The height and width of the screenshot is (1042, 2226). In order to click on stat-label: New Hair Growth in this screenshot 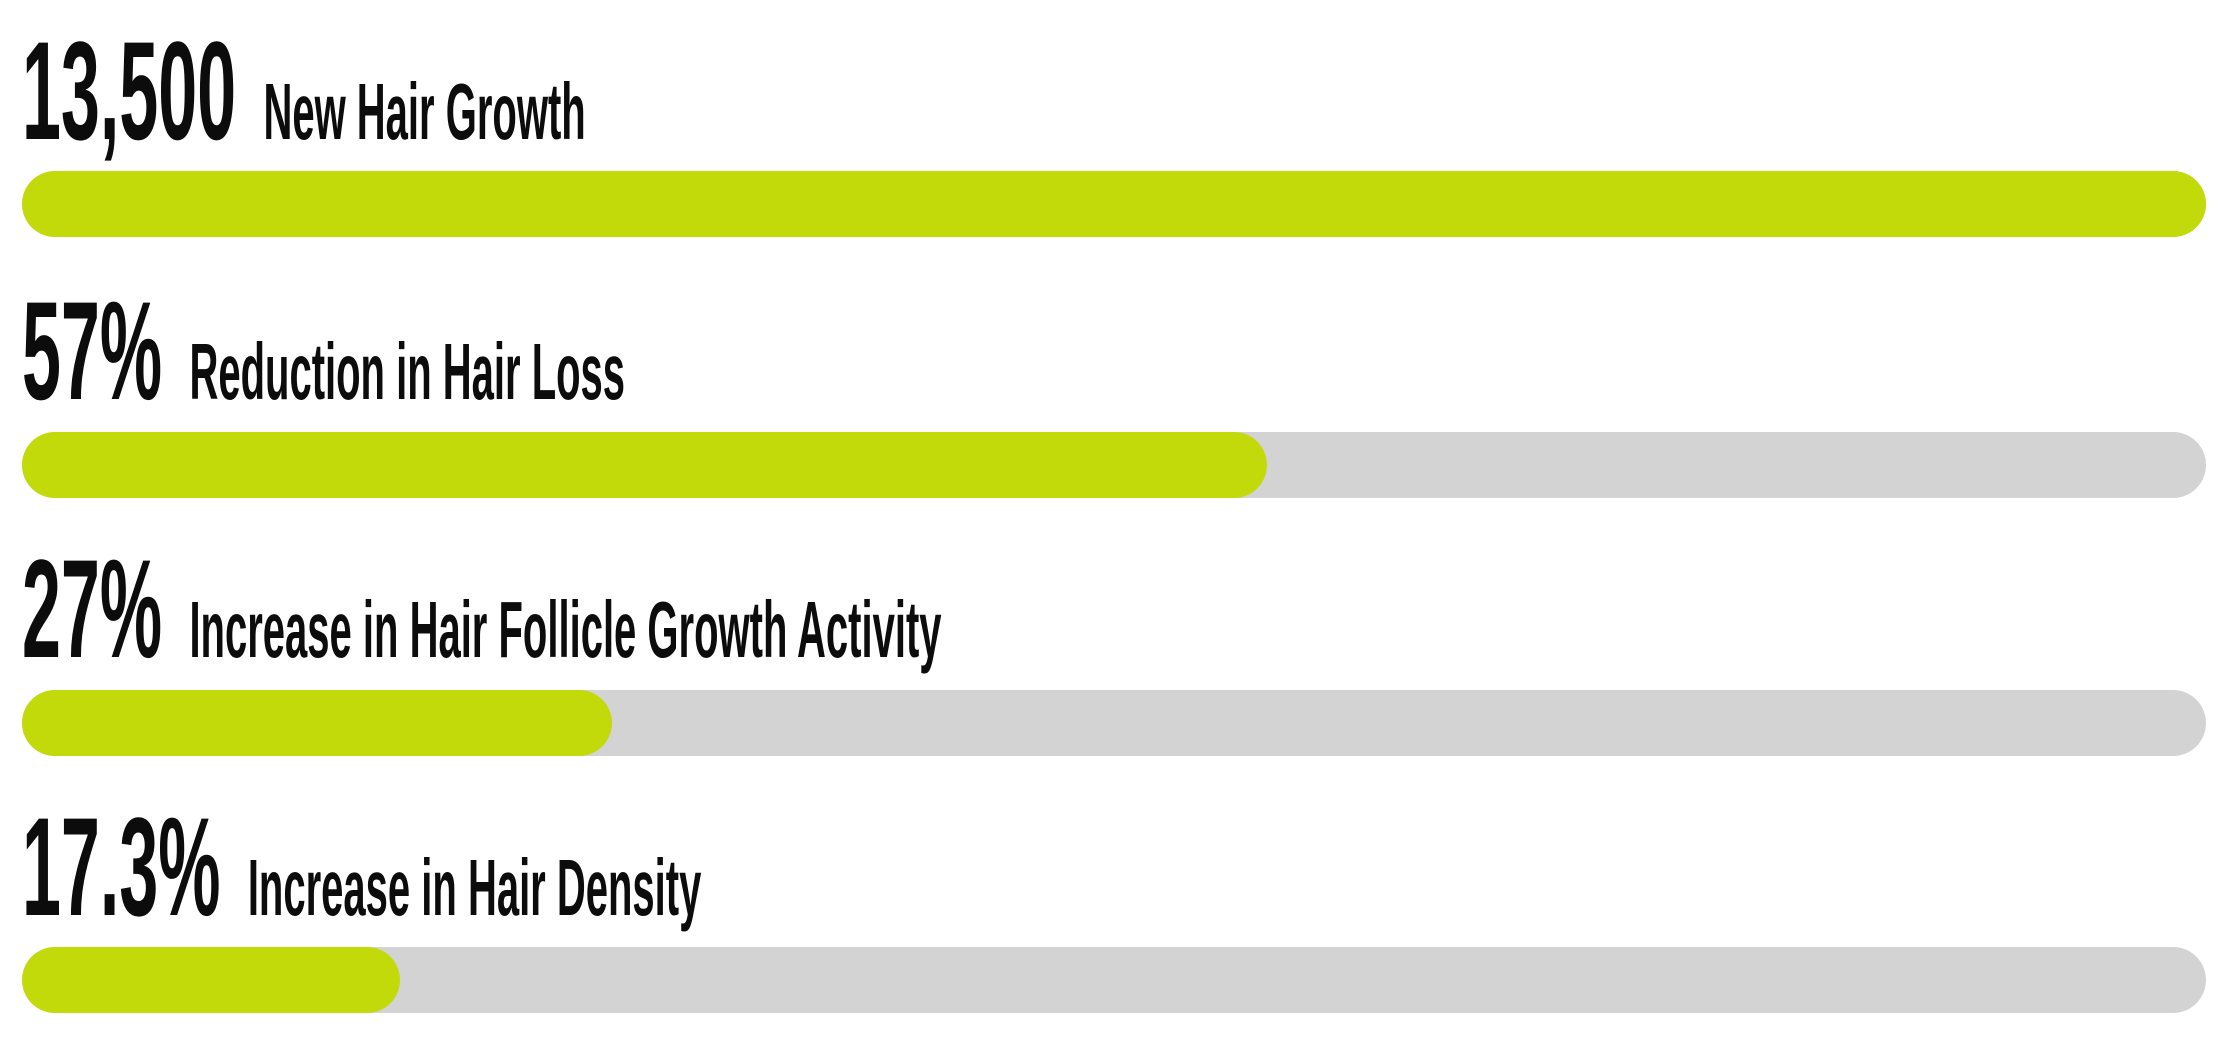, I will do `click(424, 111)`.